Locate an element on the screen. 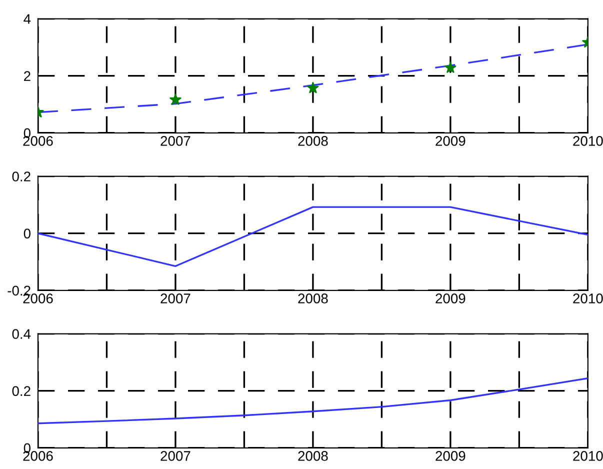 This screenshot has width=603, height=469. y-tick-label: -0.2 is located at coordinates (19, 291).